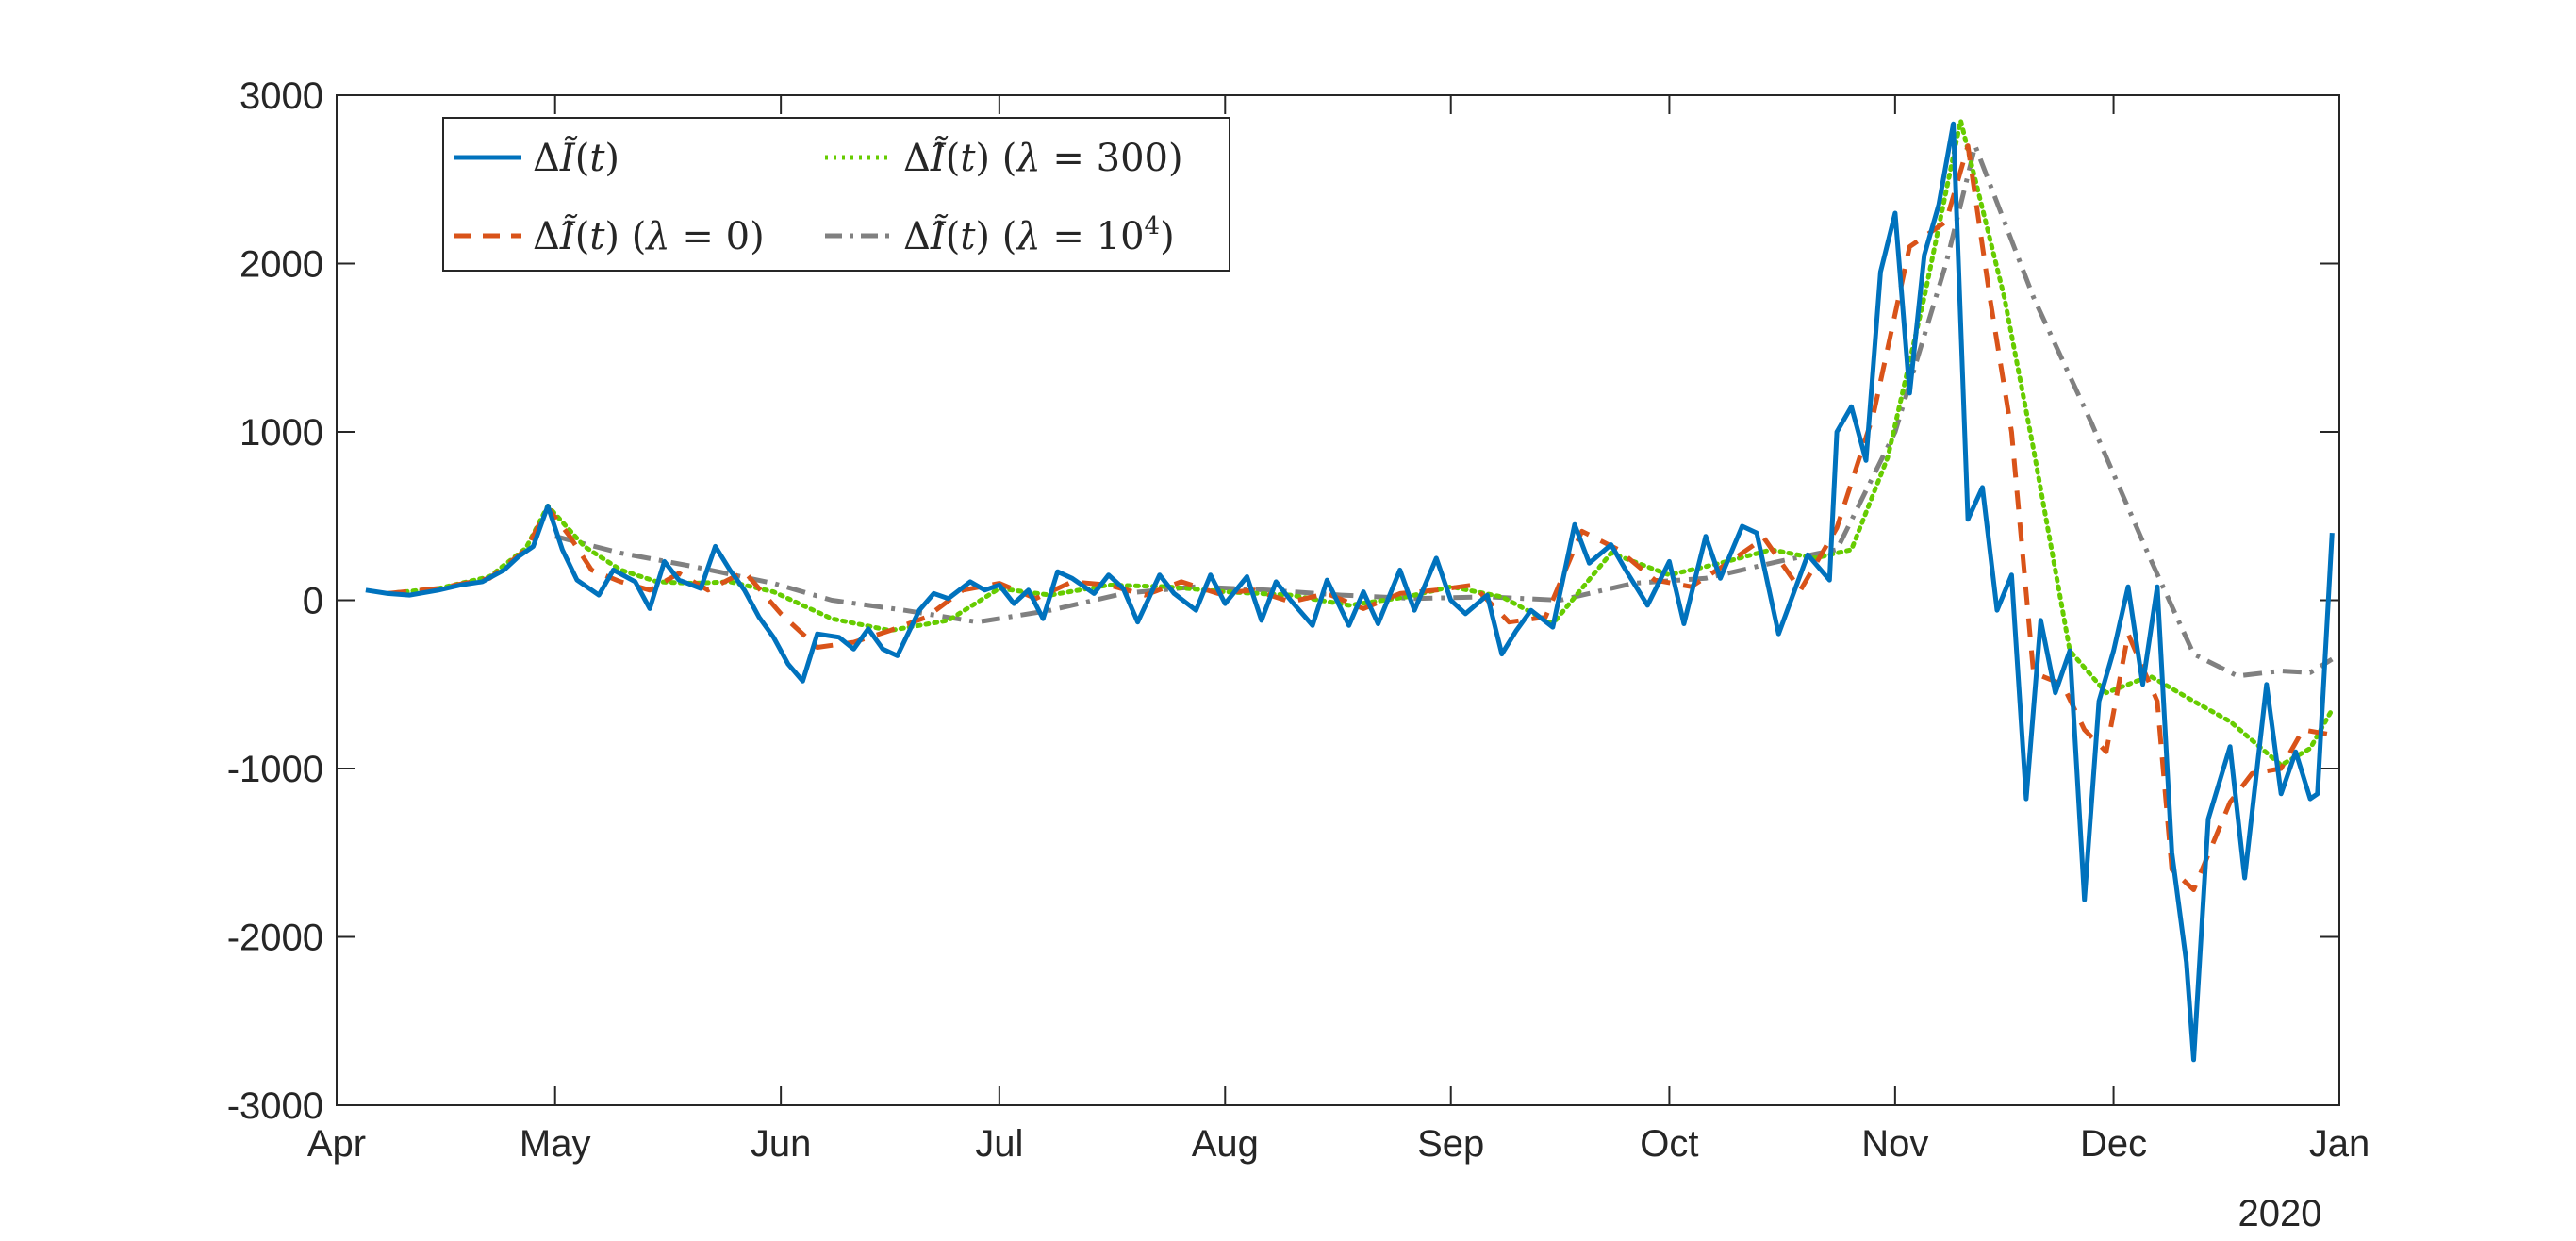  Describe the element at coordinates (336, 1144) in the screenshot. I see `x-tick-label: Apr` at that location.